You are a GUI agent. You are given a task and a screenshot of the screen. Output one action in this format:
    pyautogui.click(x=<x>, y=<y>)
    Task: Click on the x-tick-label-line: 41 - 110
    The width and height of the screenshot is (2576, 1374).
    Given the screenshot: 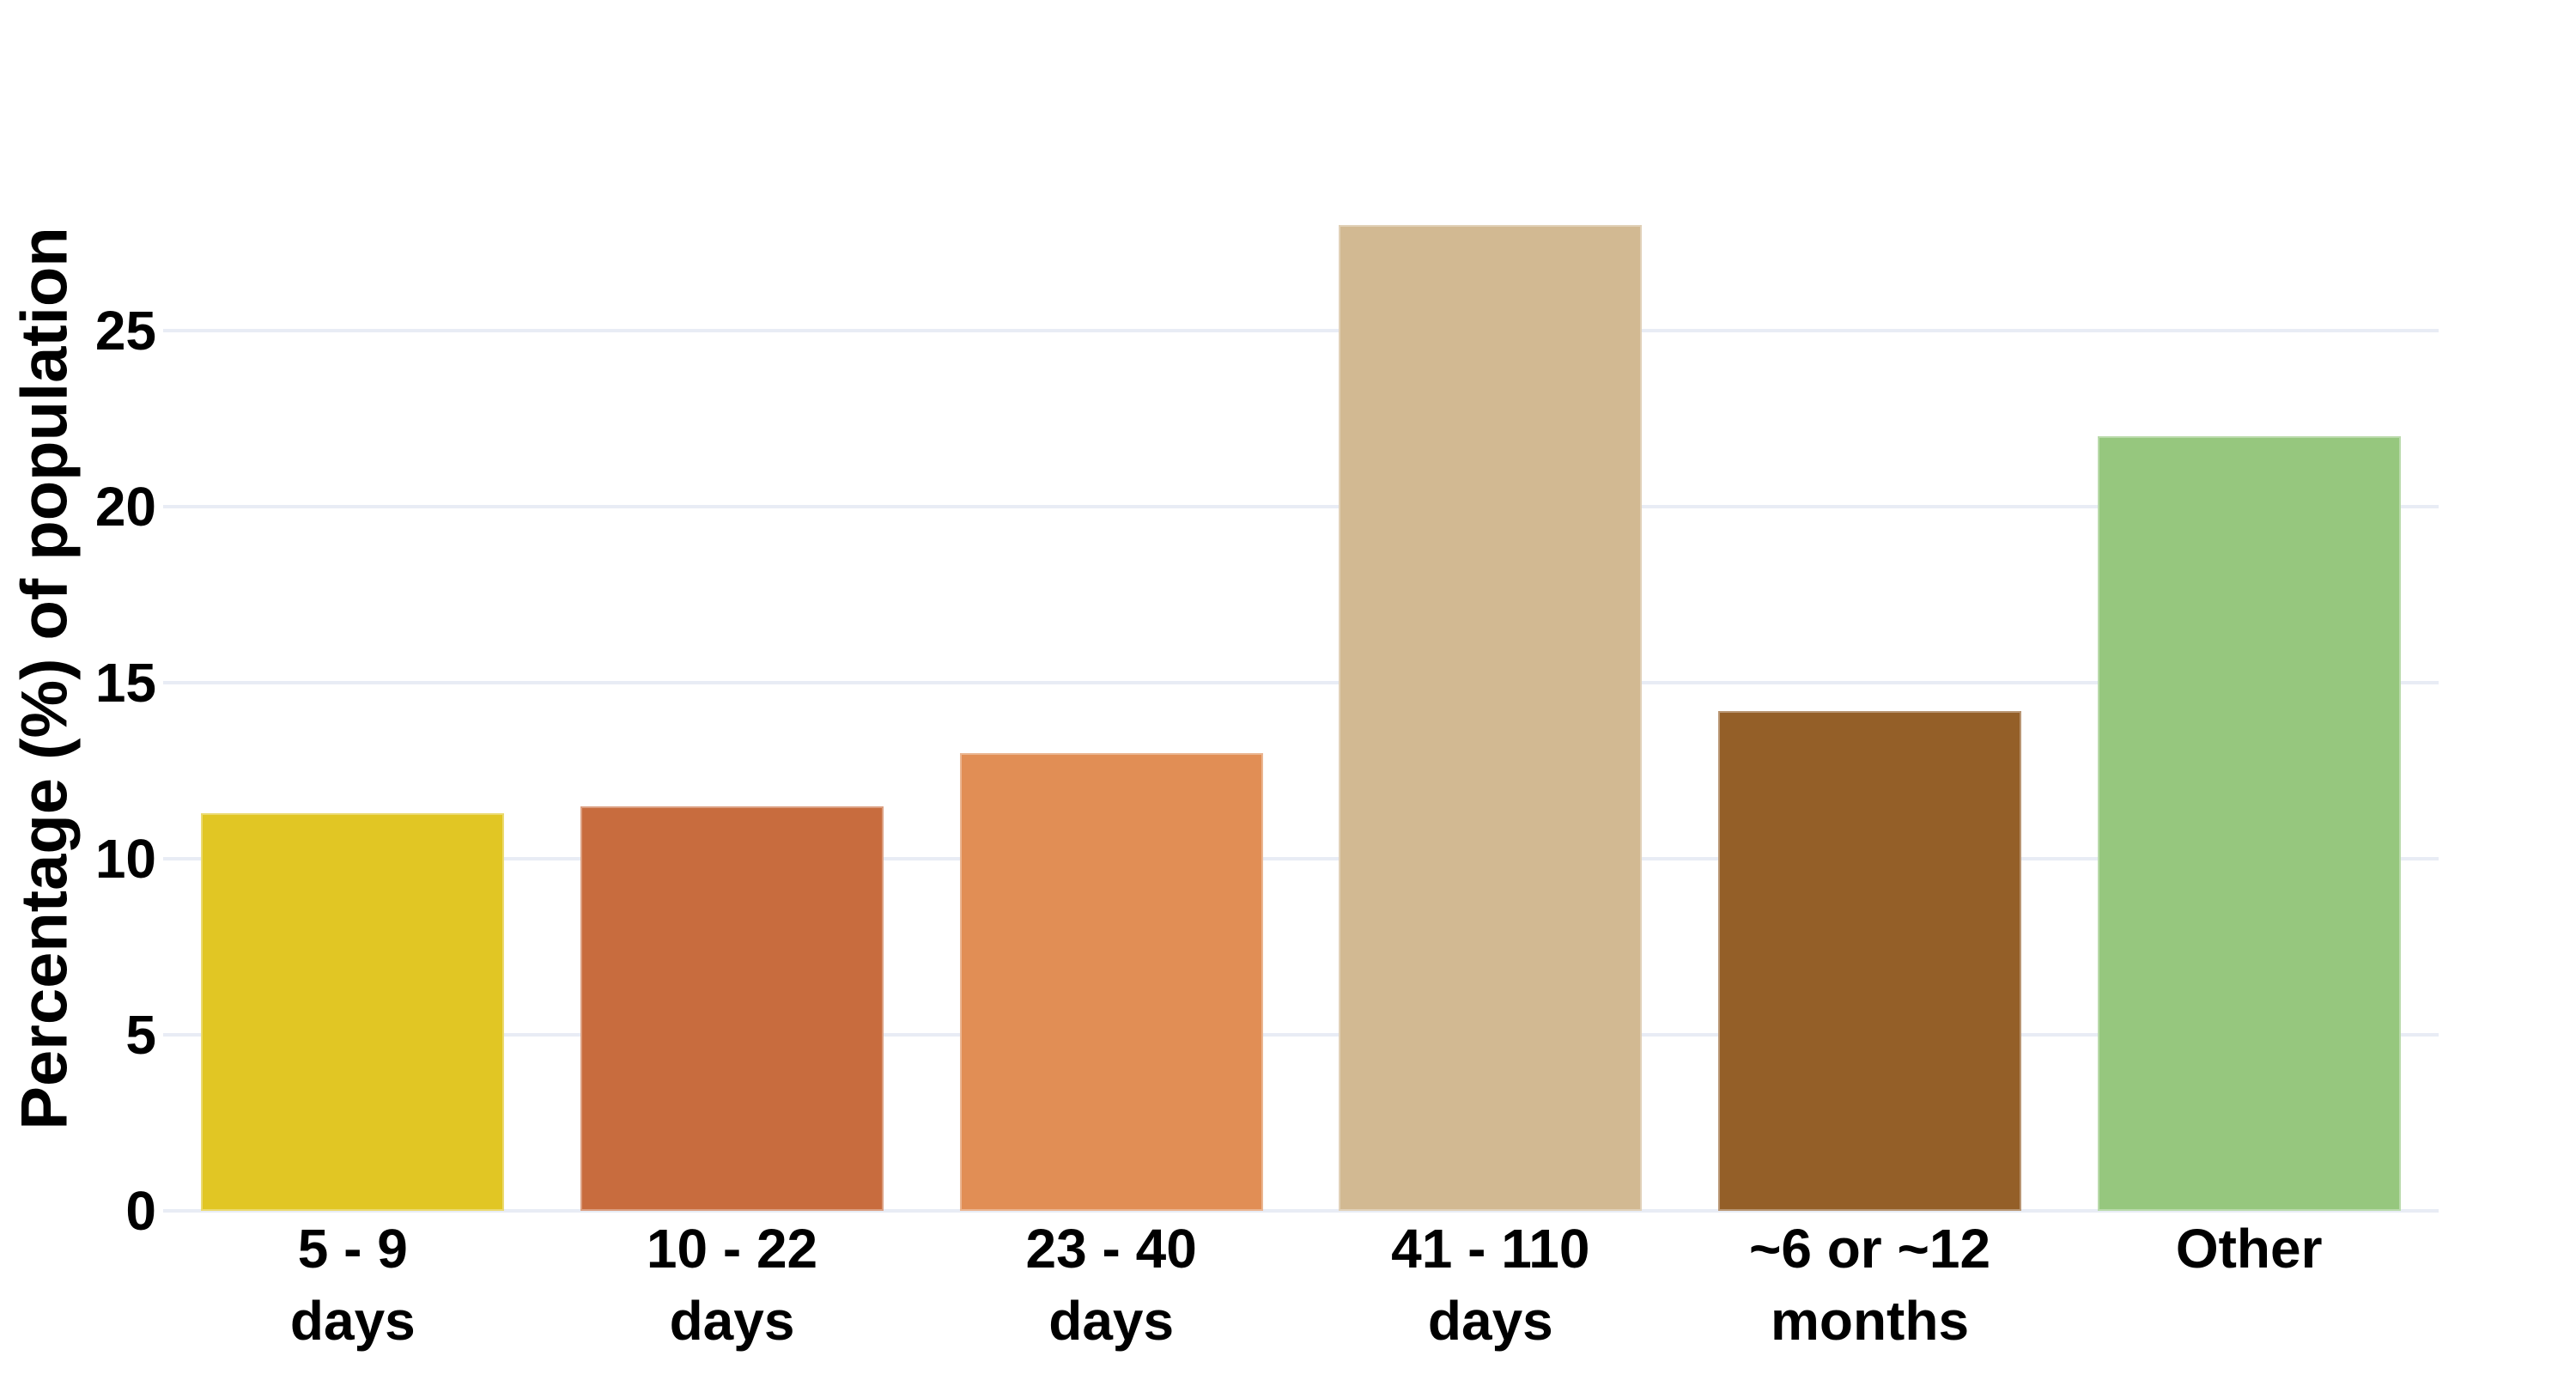 What is the action you would take?
    pyautogui.click(x=1491, y=1249)
    